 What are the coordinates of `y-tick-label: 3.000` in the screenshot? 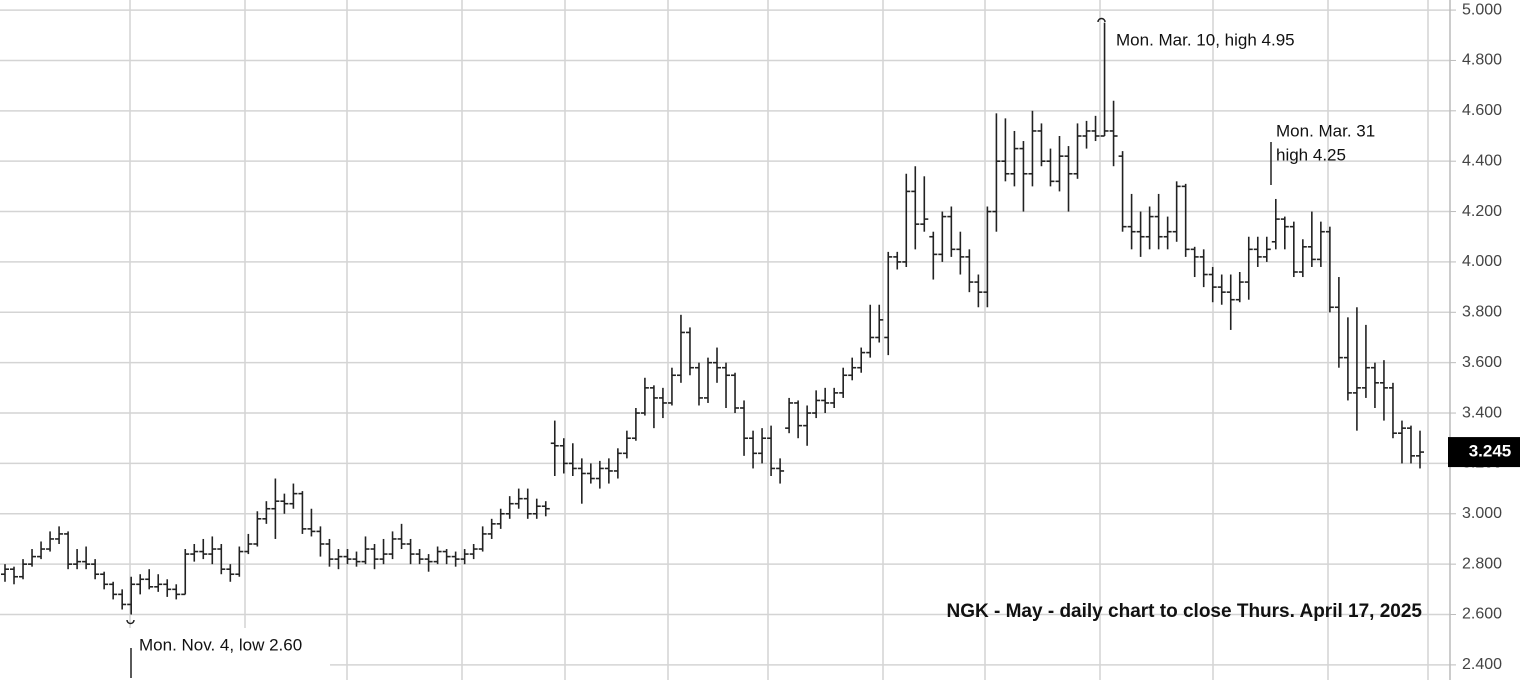 It's located at (1482, 513).